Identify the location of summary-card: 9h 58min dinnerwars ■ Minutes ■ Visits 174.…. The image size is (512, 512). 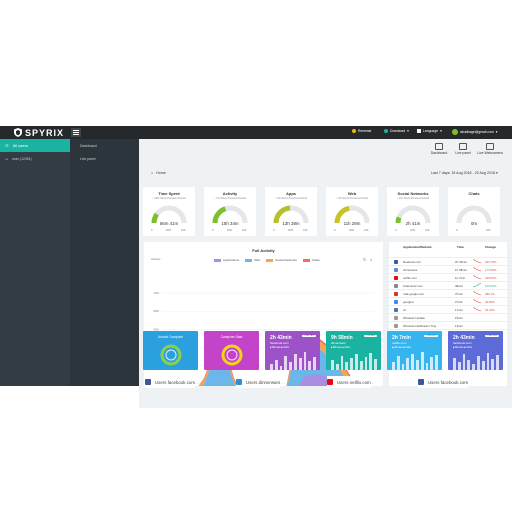
(353, 350).